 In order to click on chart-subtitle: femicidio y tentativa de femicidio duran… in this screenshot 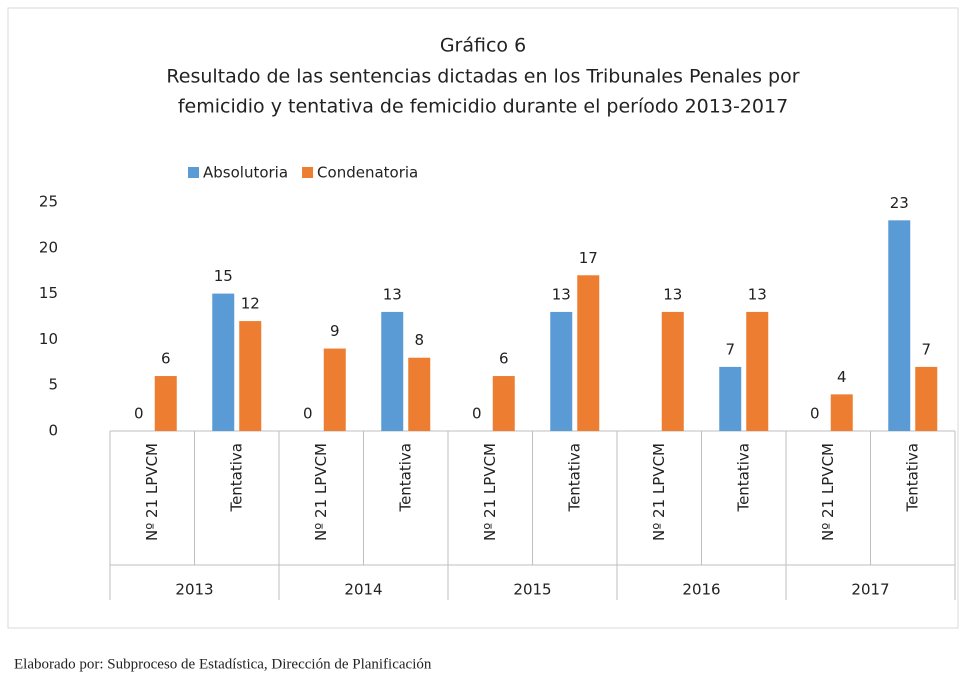, I will do `click(483, 107)`.